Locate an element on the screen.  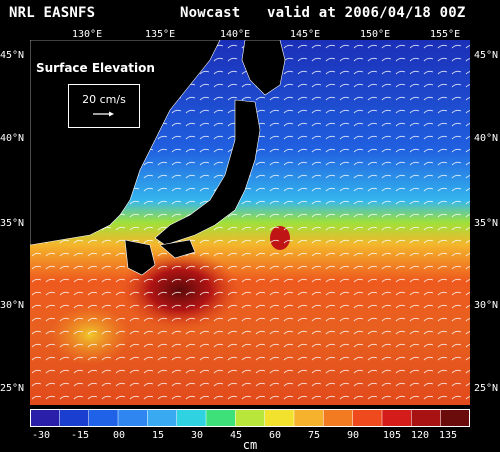
lat-label-25-left: 25°N is located at coordinates (12, 388).